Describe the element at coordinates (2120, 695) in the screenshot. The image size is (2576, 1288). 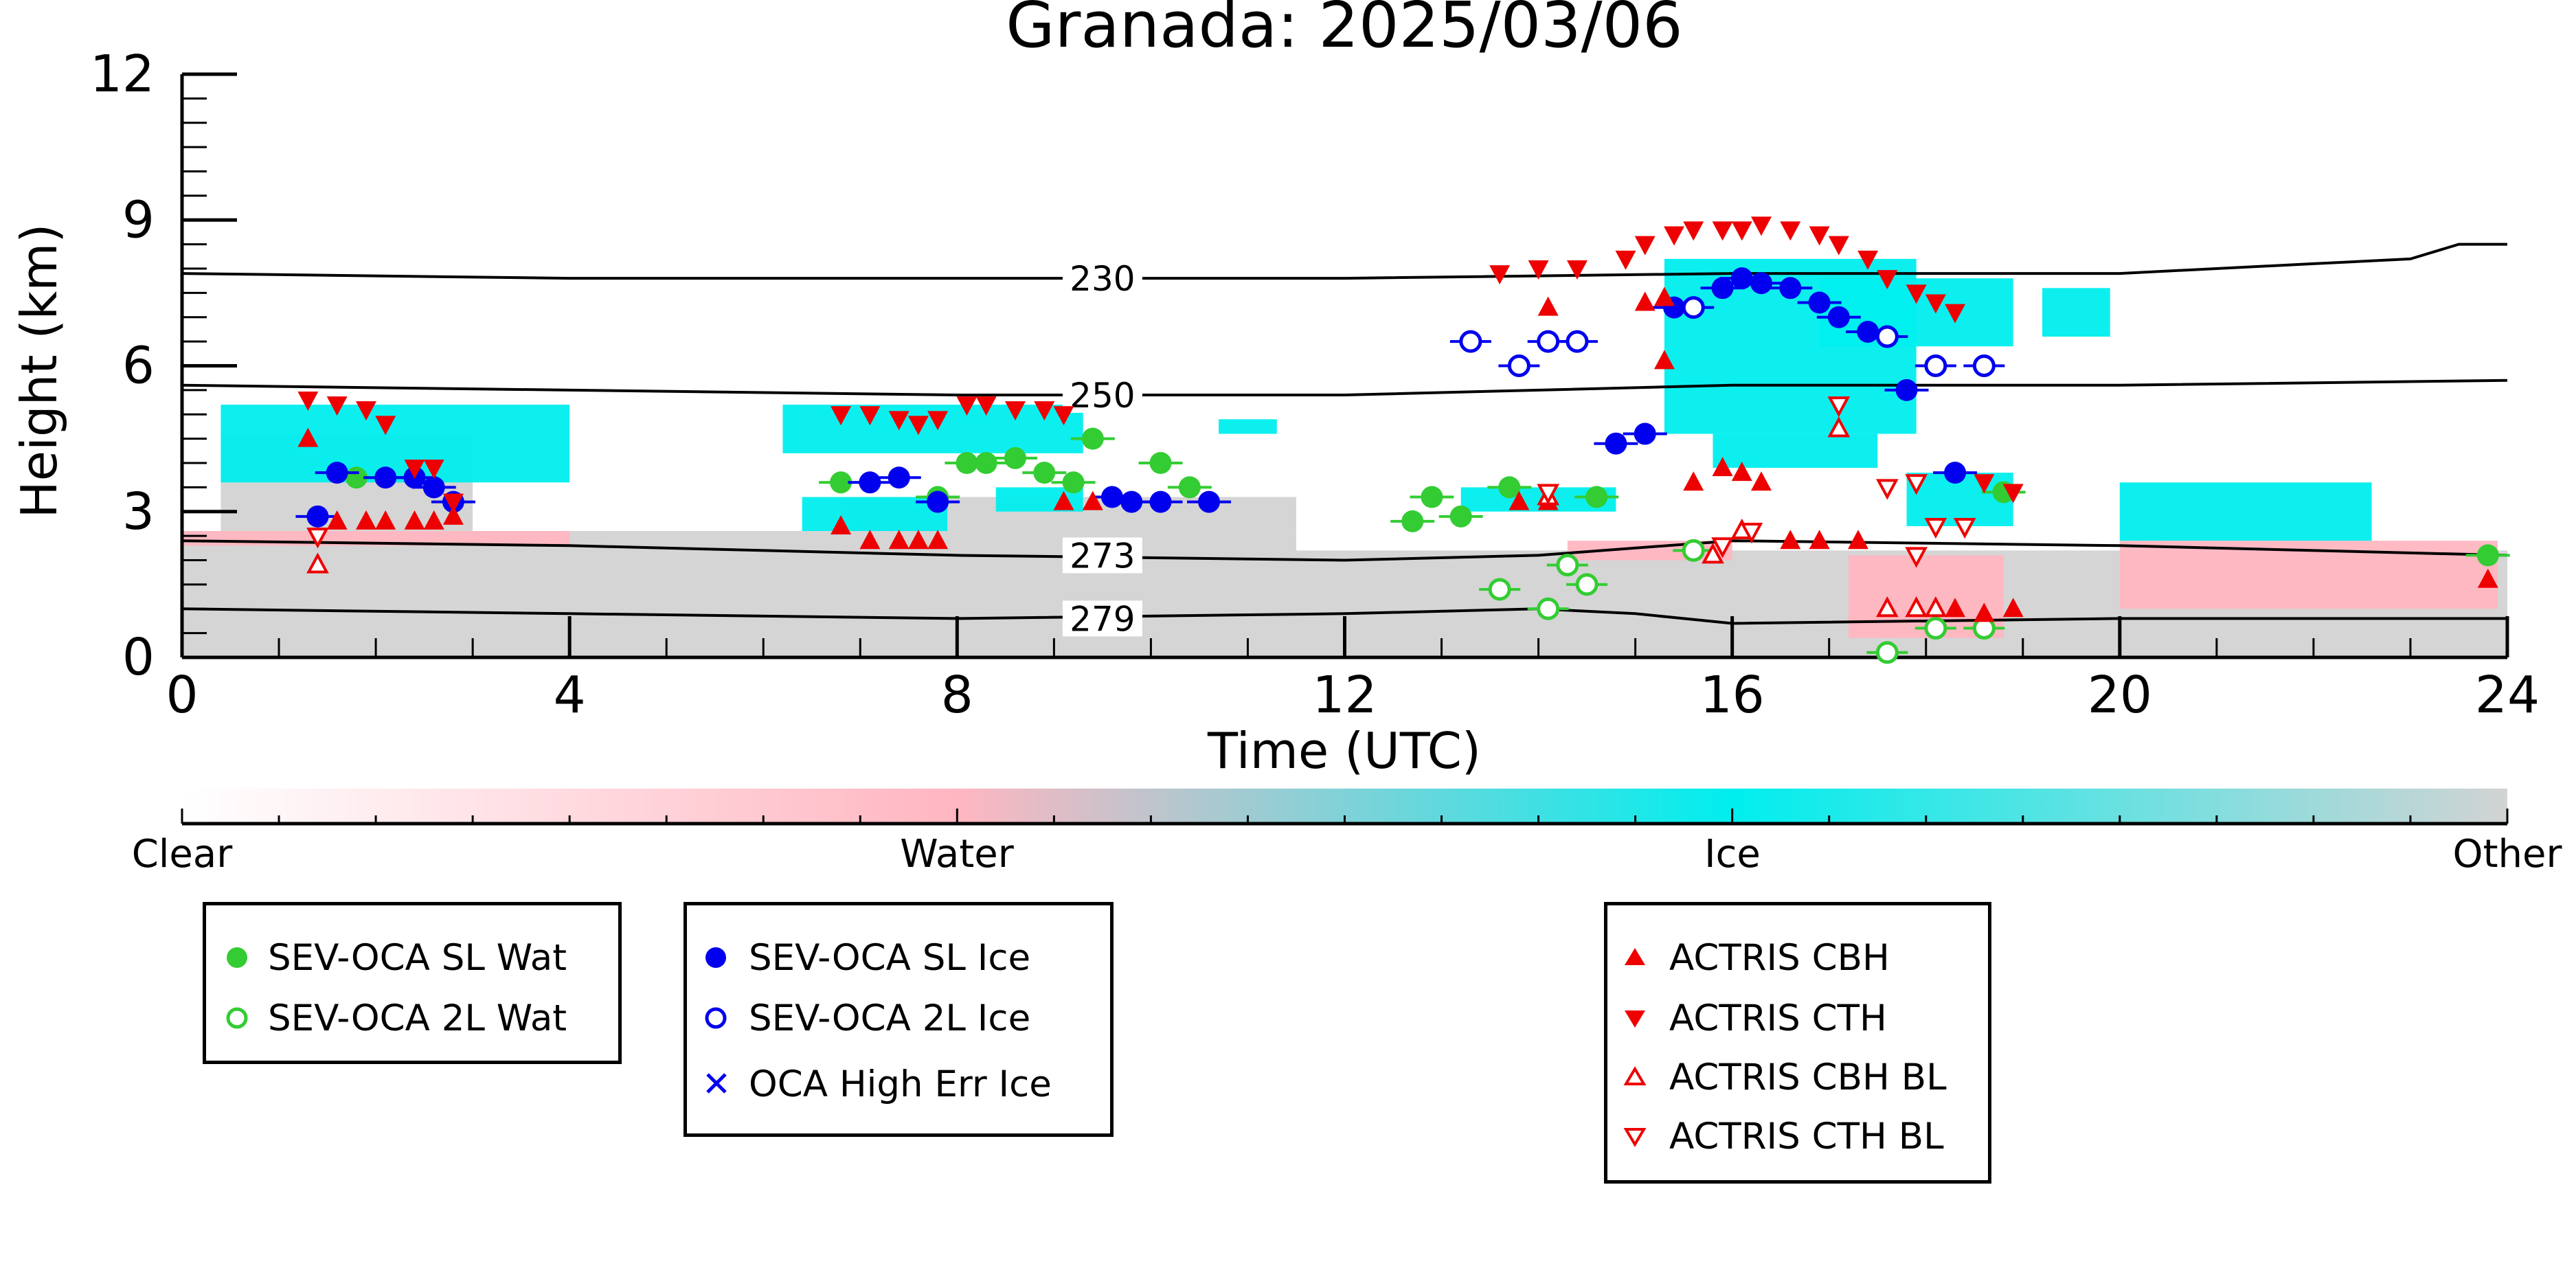
I see `x-tick-label: 20` at that location.